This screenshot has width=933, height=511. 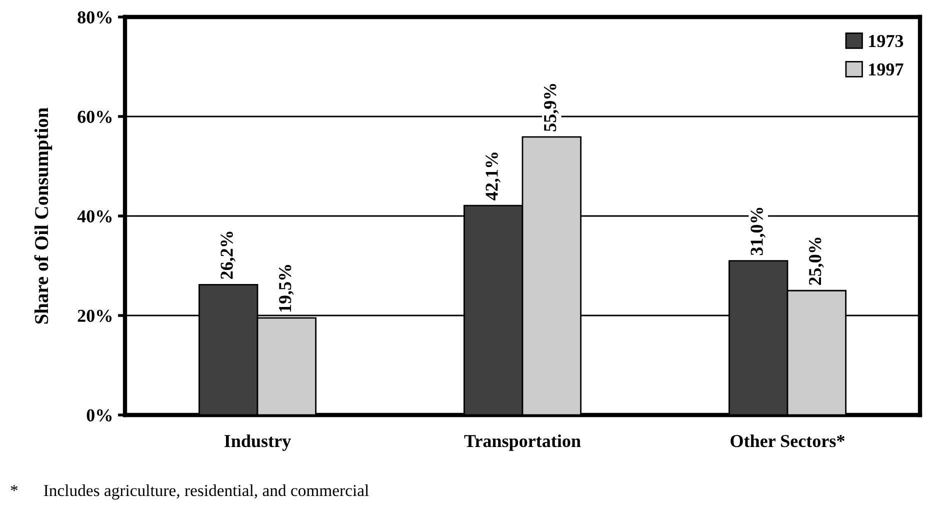 I want to click on y-tick-label: 60%, so click(x=95, y=116).